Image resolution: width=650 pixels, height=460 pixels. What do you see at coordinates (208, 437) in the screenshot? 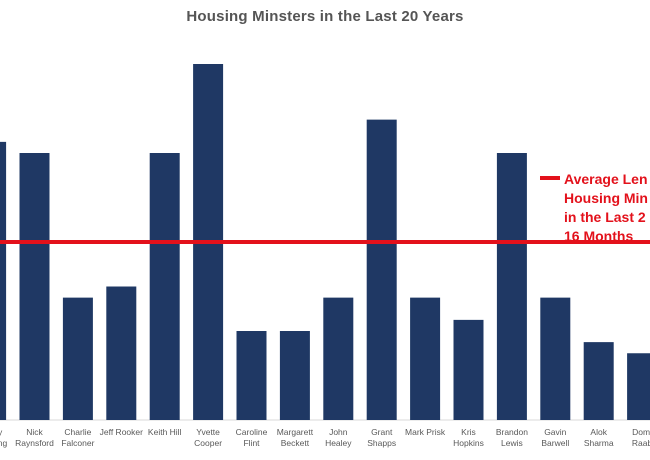
I see `tick-label-4: Yvette Cooper` at bounding box center [208, 437].